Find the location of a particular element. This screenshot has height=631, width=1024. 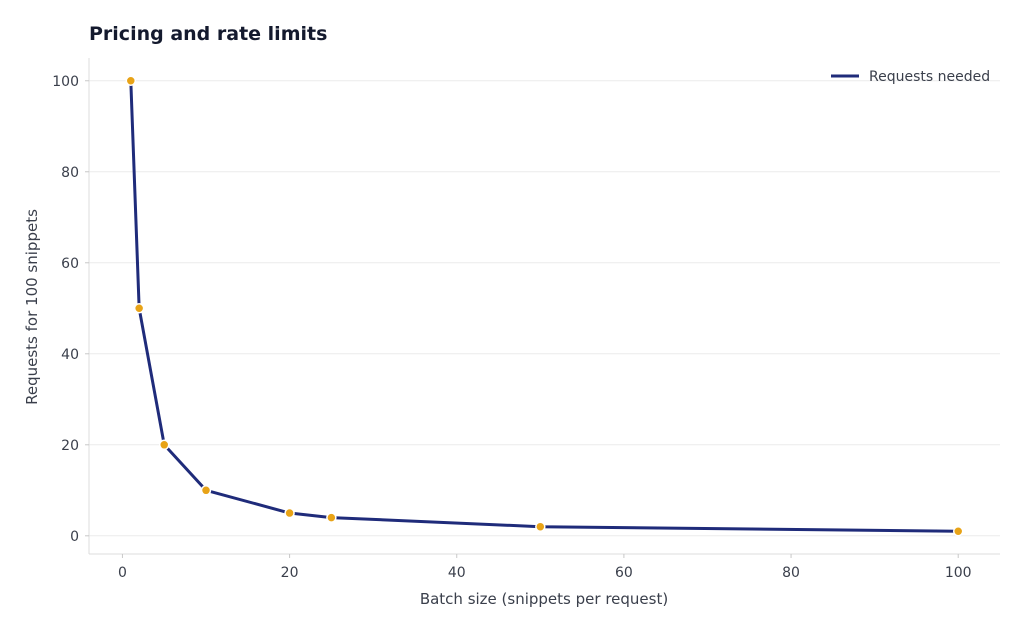

chart-title: Pricing and rate limits is located at coordinates (208, 34).